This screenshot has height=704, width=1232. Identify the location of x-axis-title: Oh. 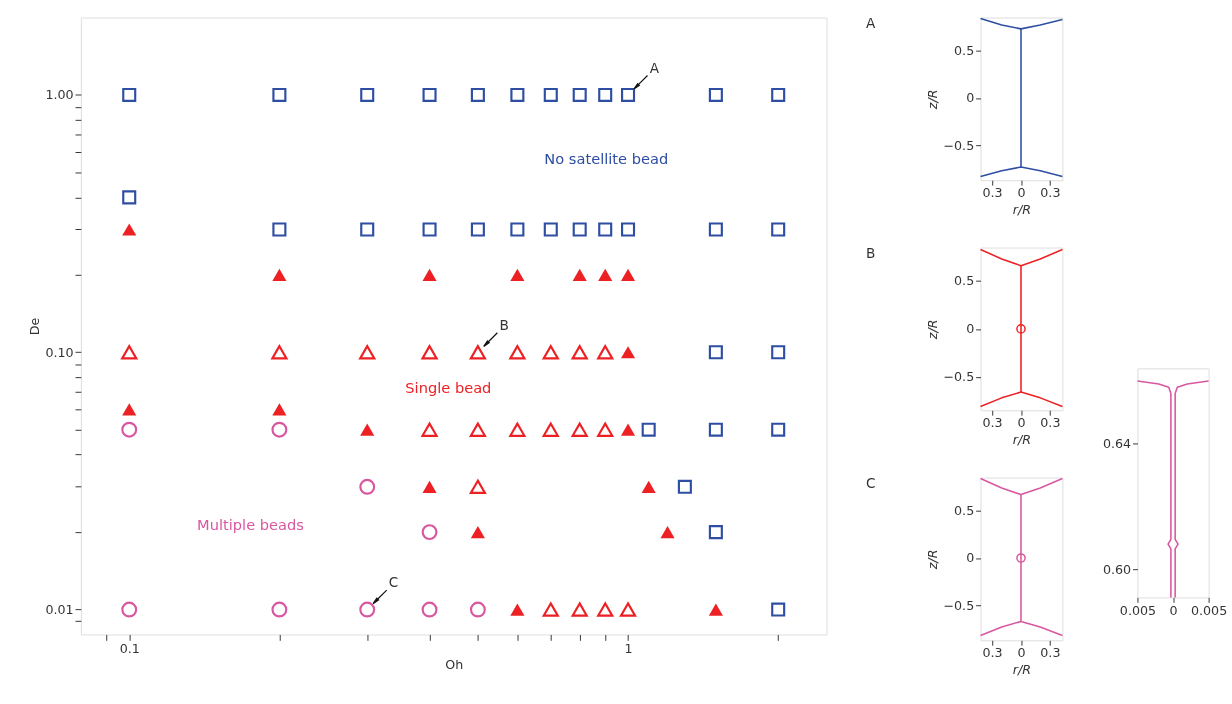
(454, 665).